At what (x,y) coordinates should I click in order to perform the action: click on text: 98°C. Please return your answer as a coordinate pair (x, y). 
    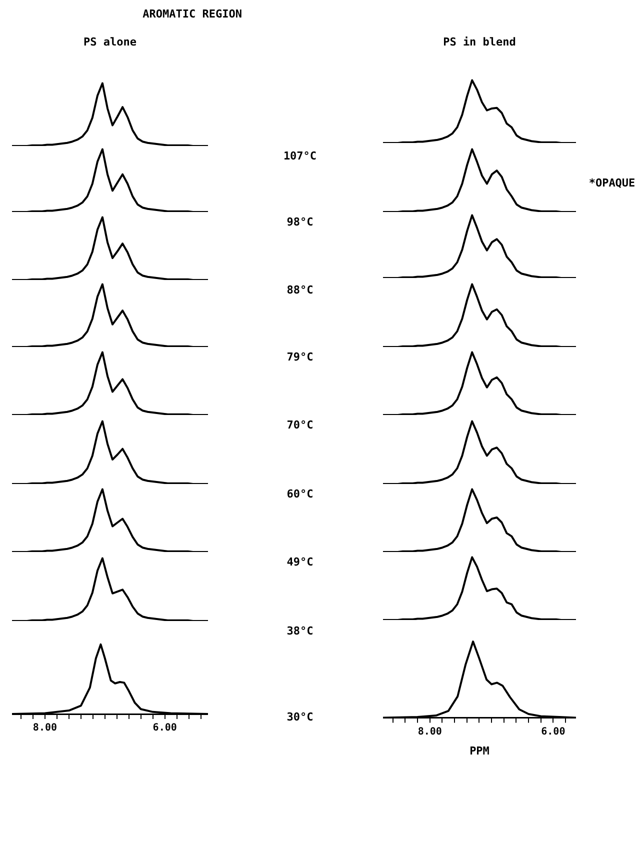
    Looking at the image, I should click on (300, 222).